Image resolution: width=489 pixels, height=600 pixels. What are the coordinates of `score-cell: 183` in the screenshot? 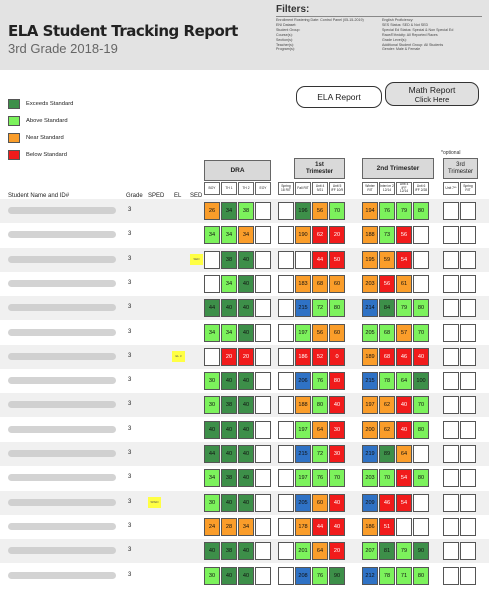 It's located at (303, 283).